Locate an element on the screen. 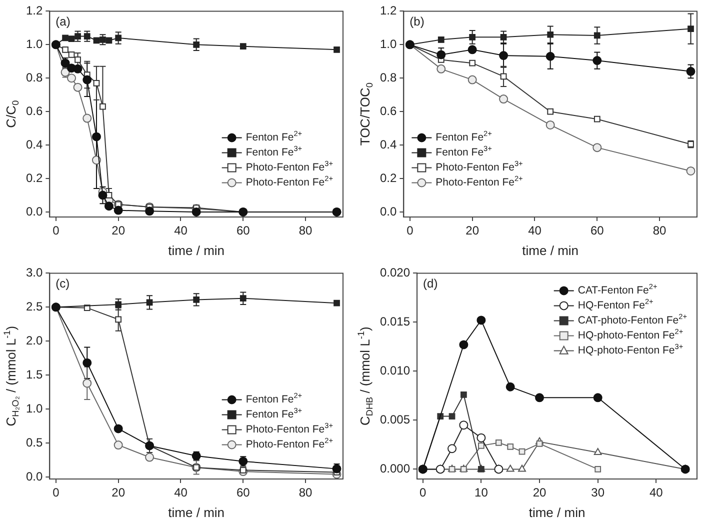 This screenshot has width=705, height=525. y-tick-label: 0.005 is located at coordinates (395, 419).